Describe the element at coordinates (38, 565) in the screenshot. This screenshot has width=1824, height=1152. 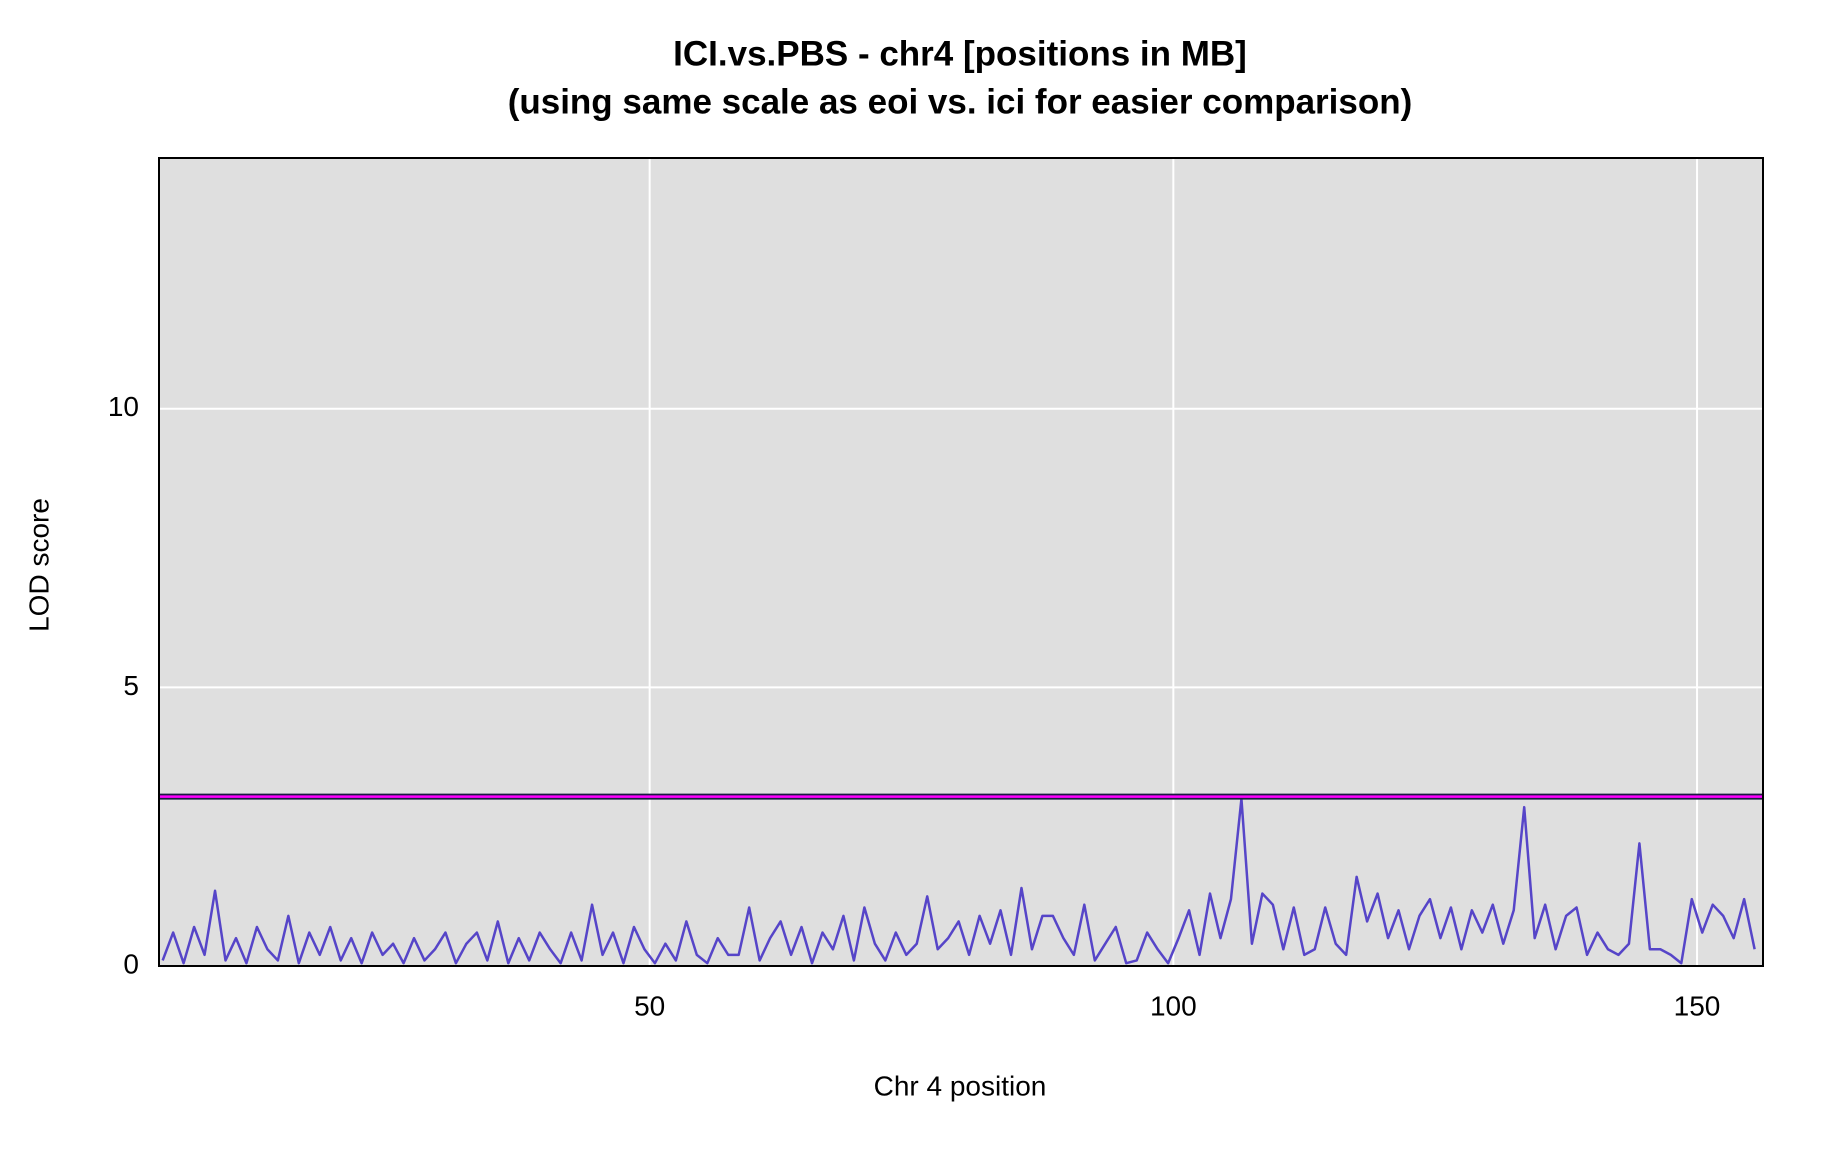
I see `y-axis-label: LOD score` at that location.